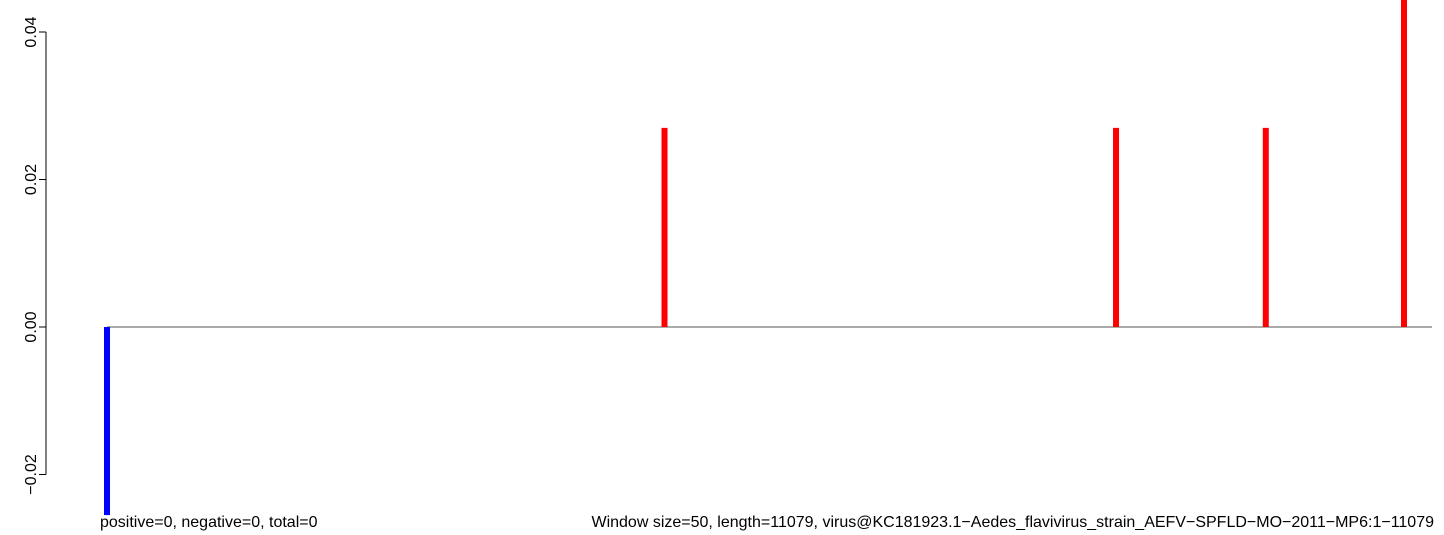  Describe the element at coordinates (35, 255) in the screenshot. I see `y-axis: −0.02 0.00 0.02 0.04` at that location.